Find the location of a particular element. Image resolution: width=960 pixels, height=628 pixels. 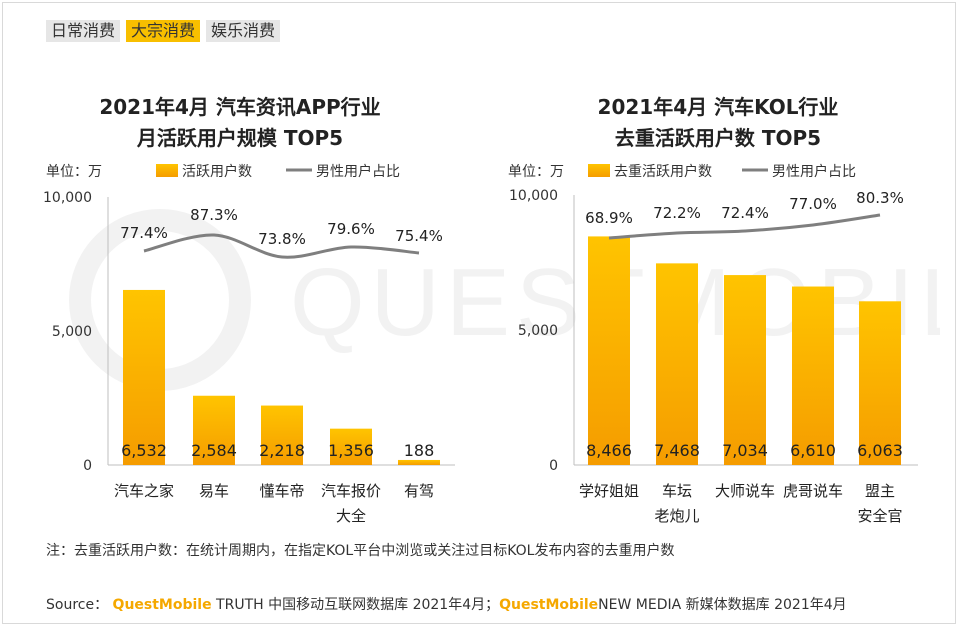

chart1-title-line-1: 2021年4月 汽车资讯APP行业 is located at coordinates (239, 107).